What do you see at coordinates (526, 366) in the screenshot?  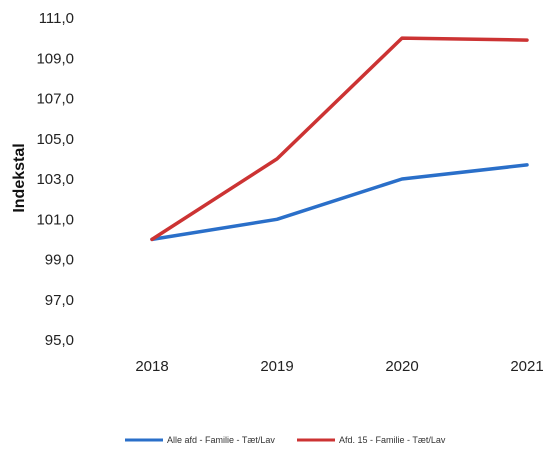 I see `x-tick-label: 2021` at bounding box center [526, 366].